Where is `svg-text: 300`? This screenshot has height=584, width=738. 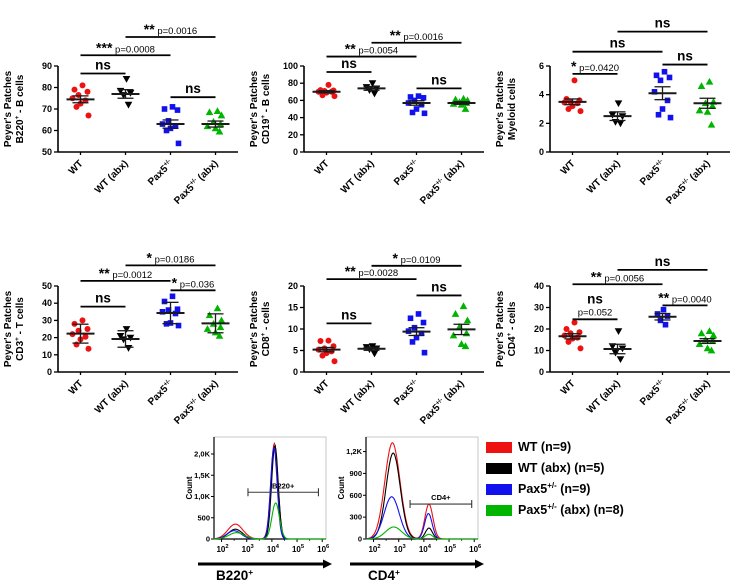 svg-text: 300 is located at coordinates (355, 517).